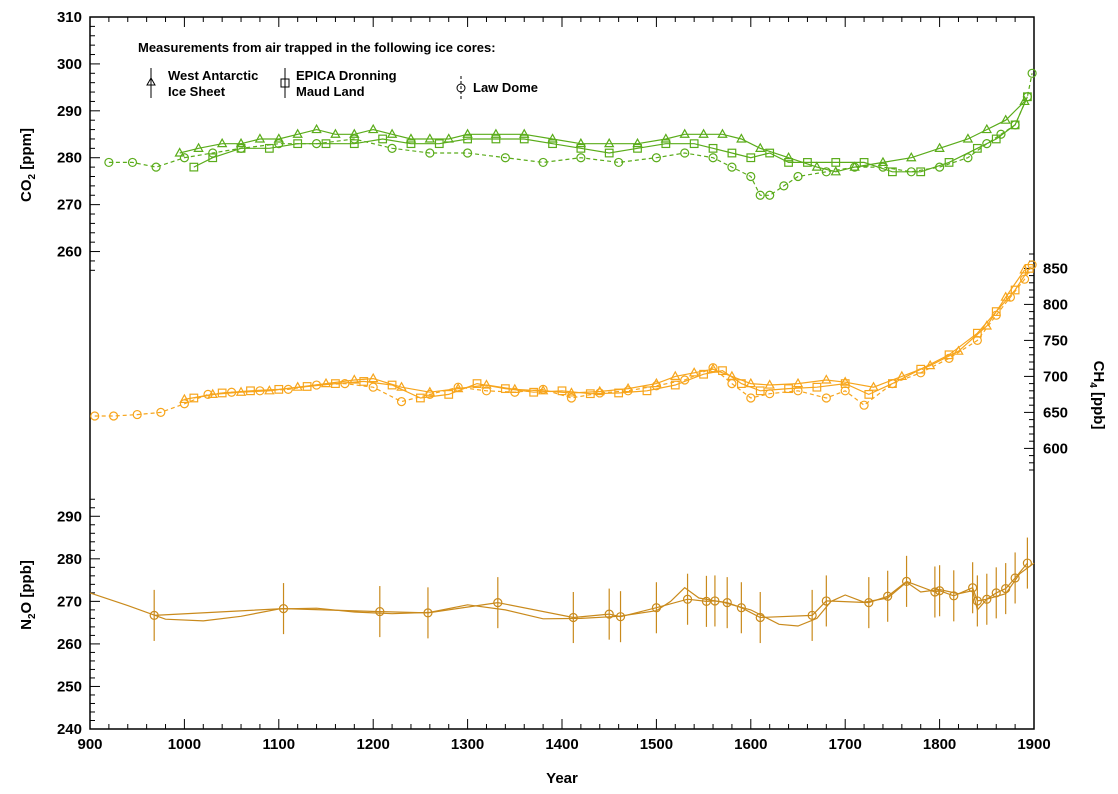 The height and width of the screenshot is (794, 1118). Describe the element at coordinates (28, 165) in the screenshot. I see `co2-axis-label: CO2 [ppm]` at that location.